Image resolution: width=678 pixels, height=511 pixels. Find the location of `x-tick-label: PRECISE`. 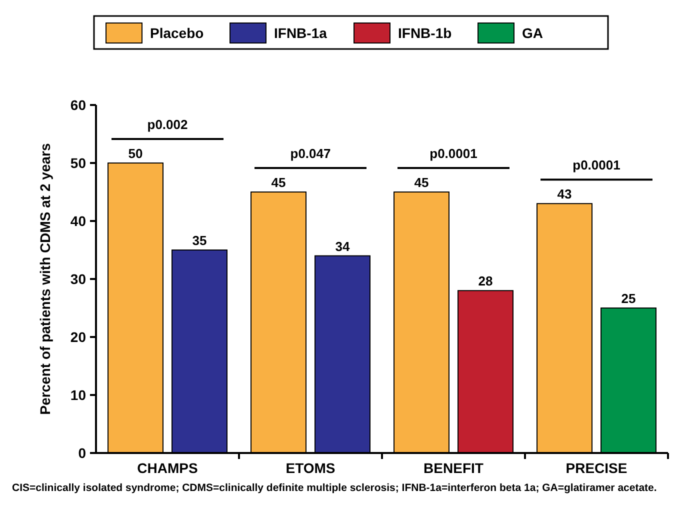

x-tick-label: PRECISE is located at coordinates (597, 468).